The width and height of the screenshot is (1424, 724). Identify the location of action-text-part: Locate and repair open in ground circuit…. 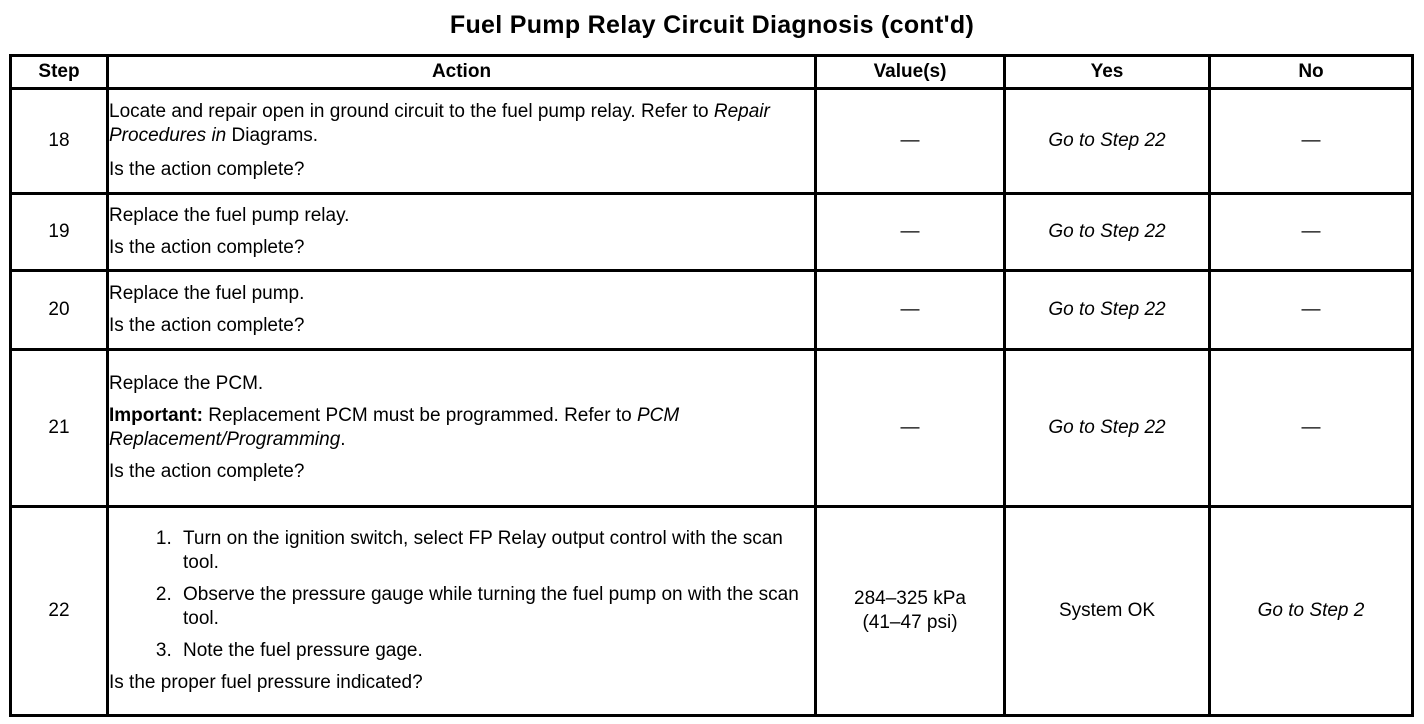
(411, 111).